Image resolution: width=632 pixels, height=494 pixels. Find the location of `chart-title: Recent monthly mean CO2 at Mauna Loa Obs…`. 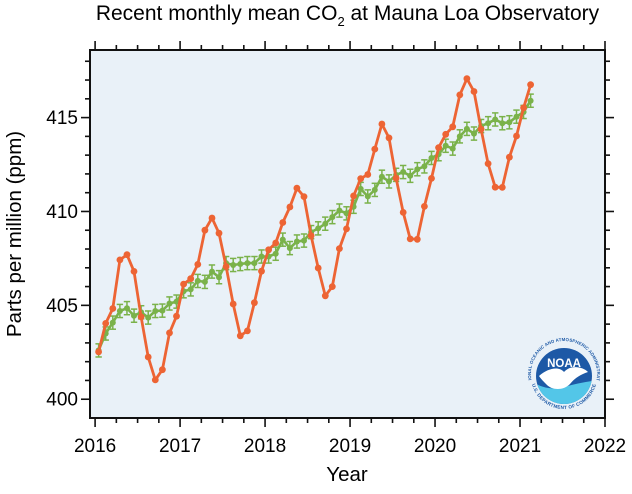

chart-title: Recent monthly mean CO2 at Mauna Loa Obs… is located at coordinates (347, 15).